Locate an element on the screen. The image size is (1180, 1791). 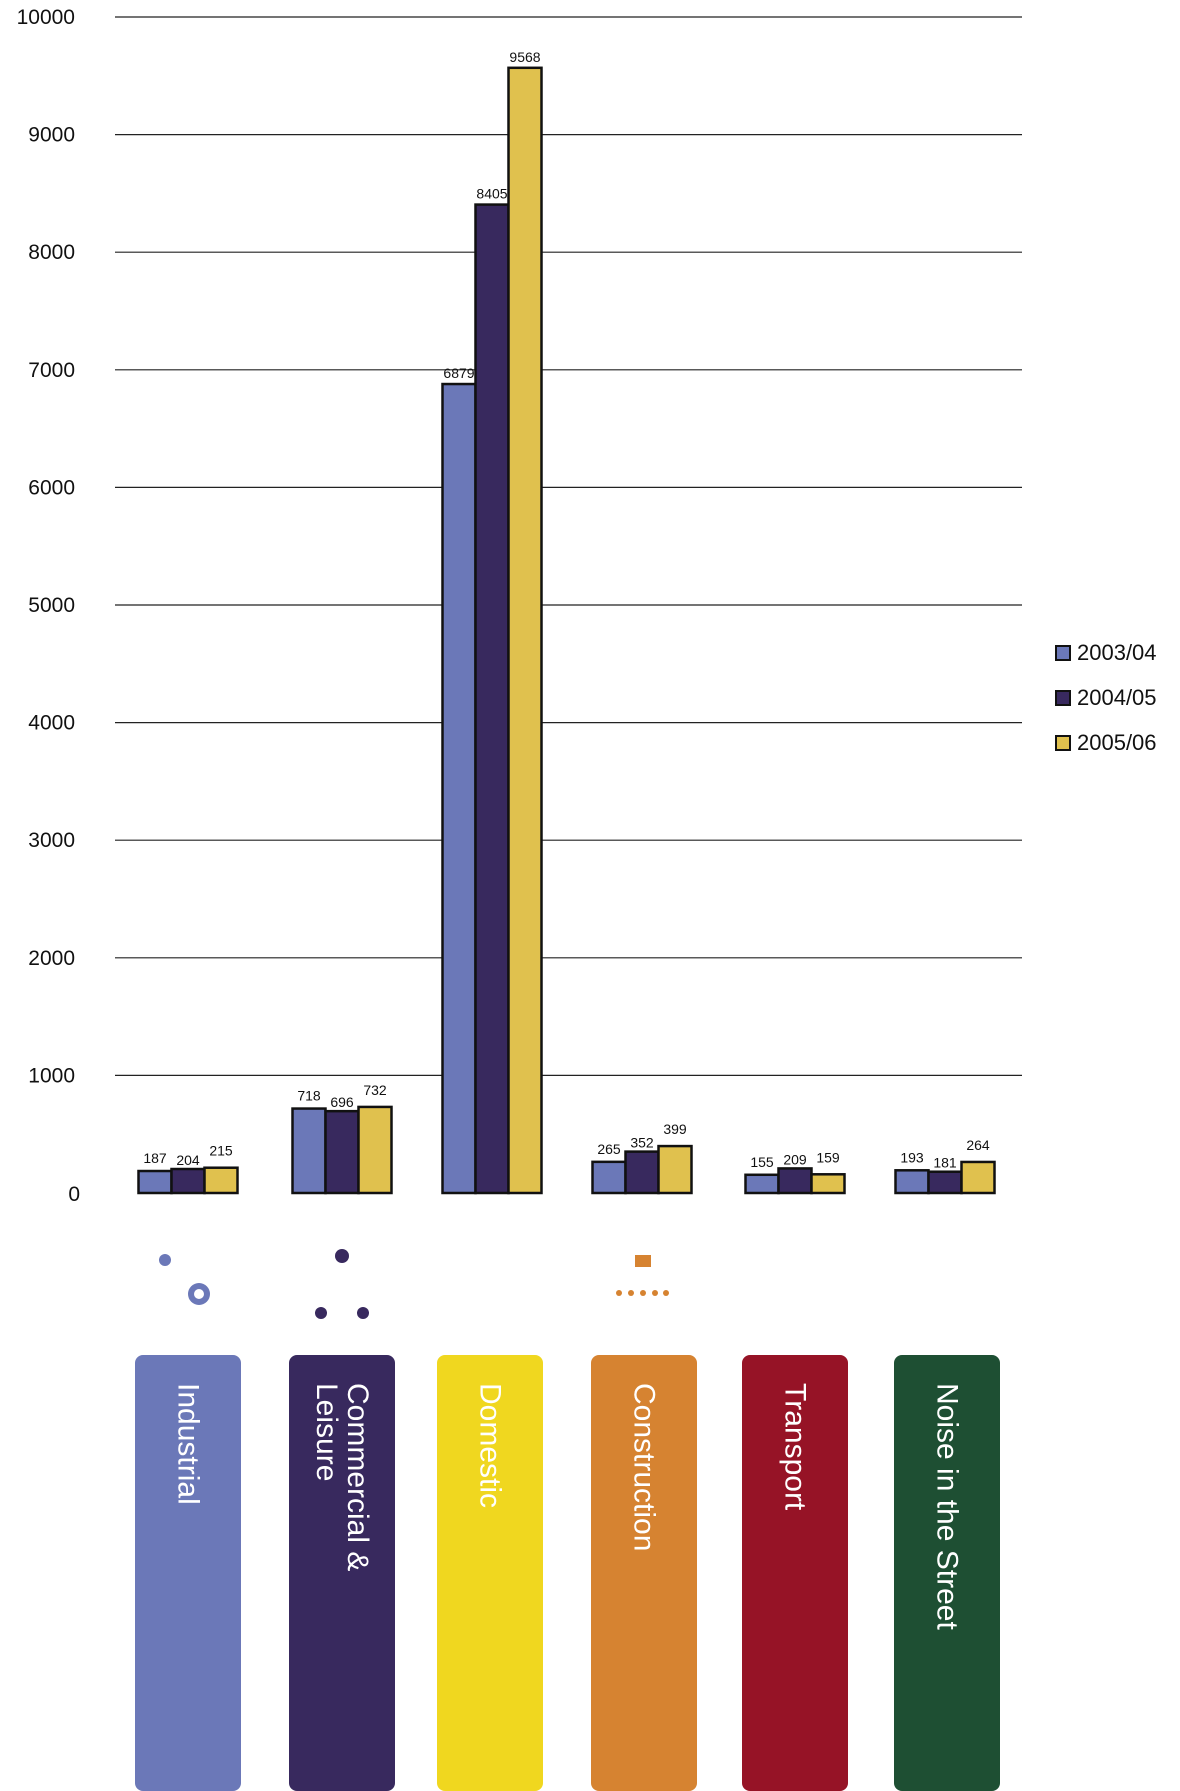
y-tick-label: 2000 is located at coordinates (51, 958).